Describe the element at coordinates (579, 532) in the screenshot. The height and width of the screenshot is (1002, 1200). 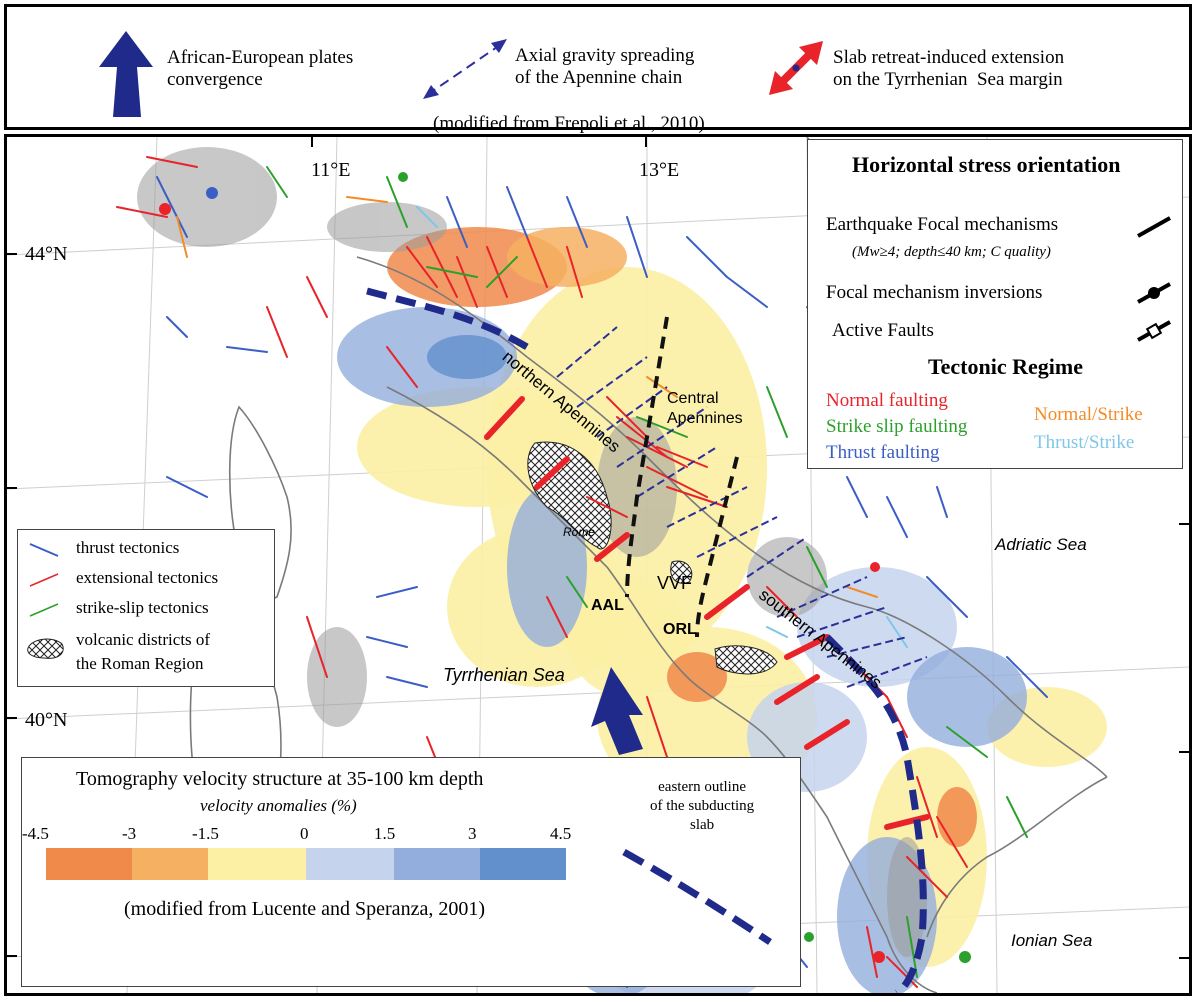
I see `rome-label: Rome` at that location.